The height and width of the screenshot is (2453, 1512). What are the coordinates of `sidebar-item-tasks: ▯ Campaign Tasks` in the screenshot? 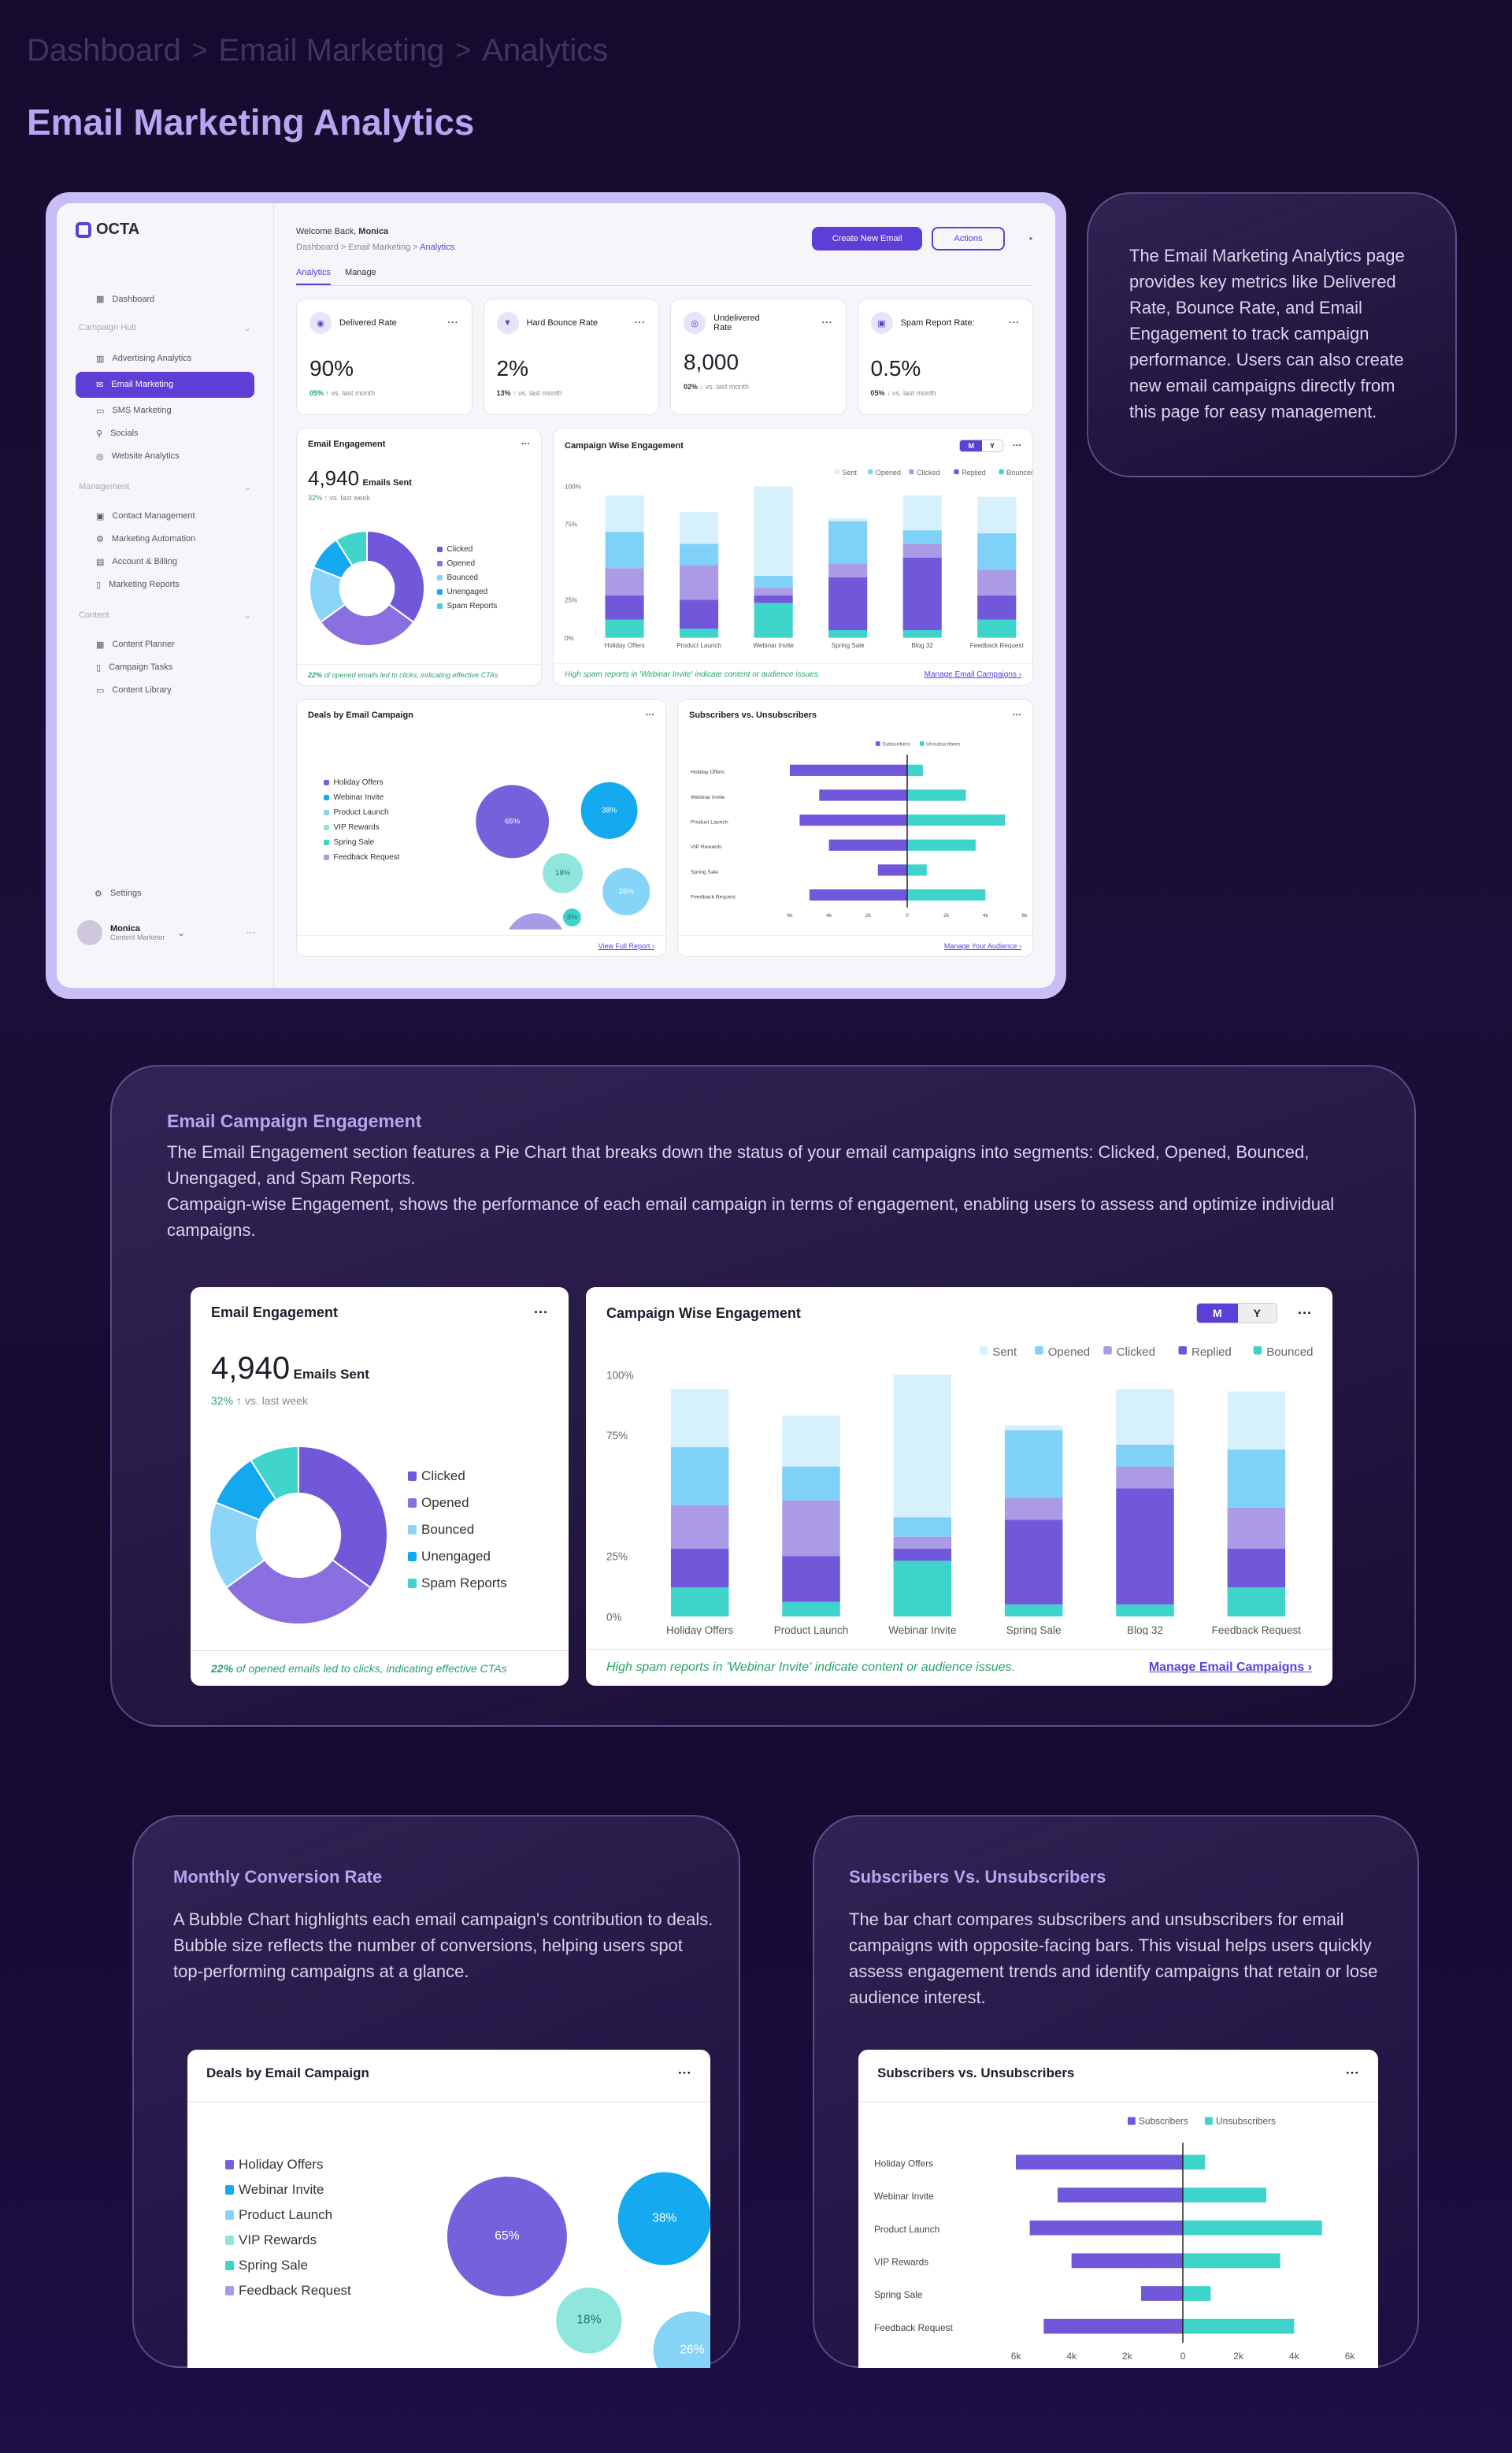 It's located at (165, 667).